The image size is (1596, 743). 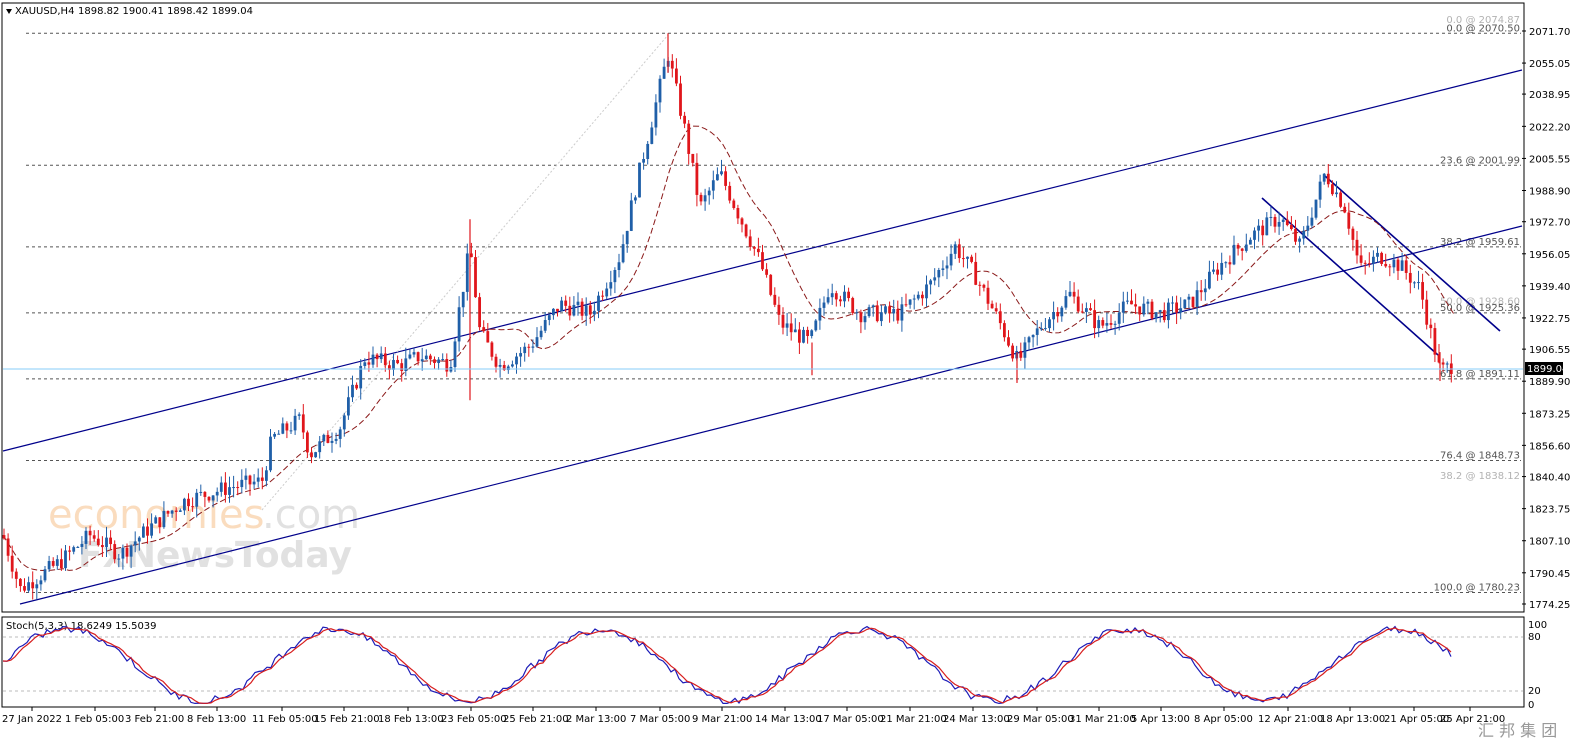 I want to click on fib-level-label: 23.6 @ 2001.99, so click(x=1480, y=160).